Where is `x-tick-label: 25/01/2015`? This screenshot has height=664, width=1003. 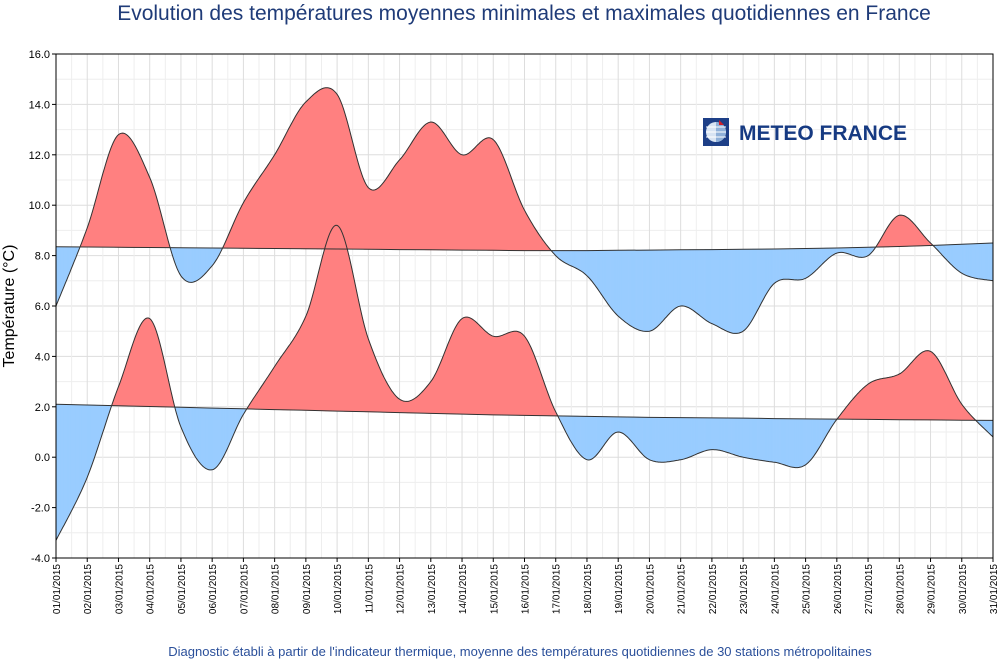 x-tick-label: 25/01/2015 is located at coordinates (807, 589).